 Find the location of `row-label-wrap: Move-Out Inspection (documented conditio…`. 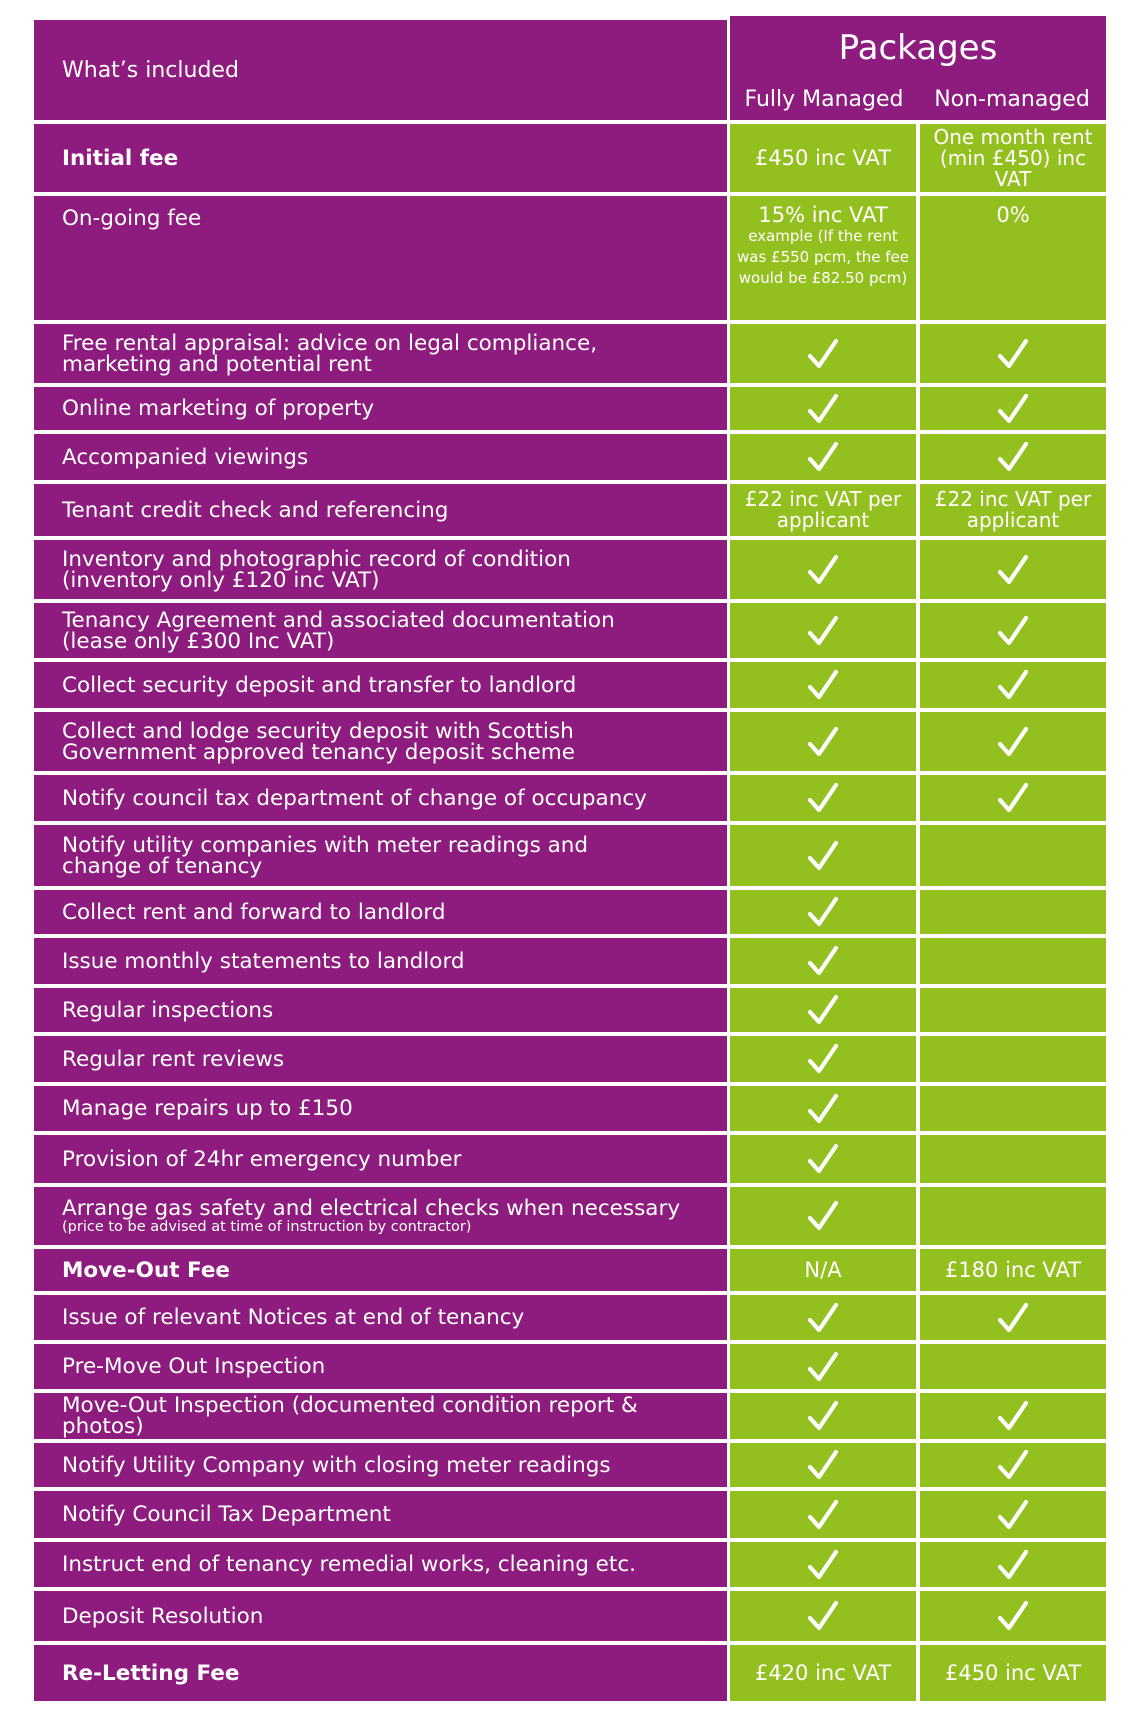

row-label-wrap: Move-Out Inspection (documented conditio… is located at coordinates (389, 1416).